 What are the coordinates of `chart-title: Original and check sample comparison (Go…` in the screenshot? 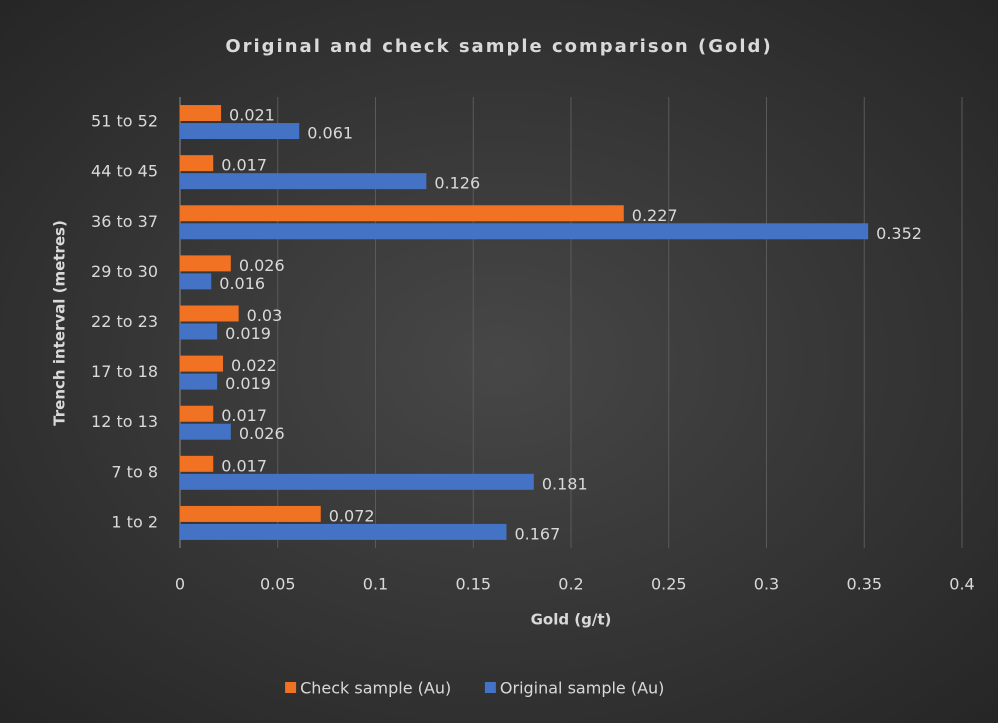 It's located at (498, 46).